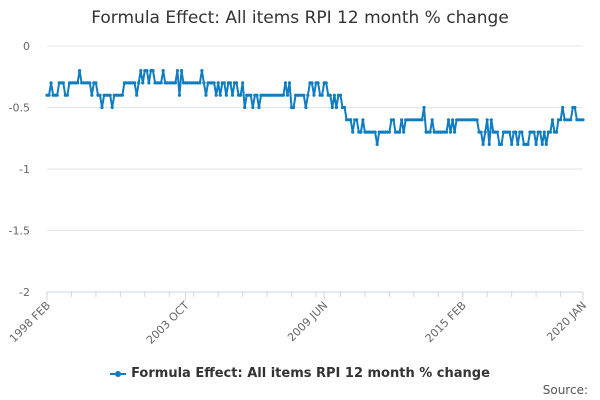 The image size is (600, 400). I want to click on y-tick-label: -0.5, so click(19, 108).